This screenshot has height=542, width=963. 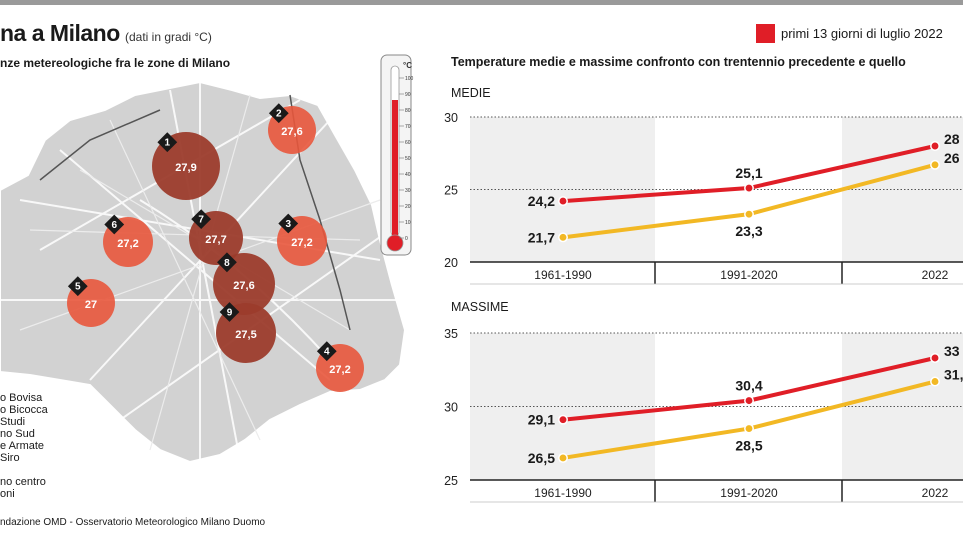 I want to click on unit-note: (dati in gradi °C), so click(x=168, y=37).